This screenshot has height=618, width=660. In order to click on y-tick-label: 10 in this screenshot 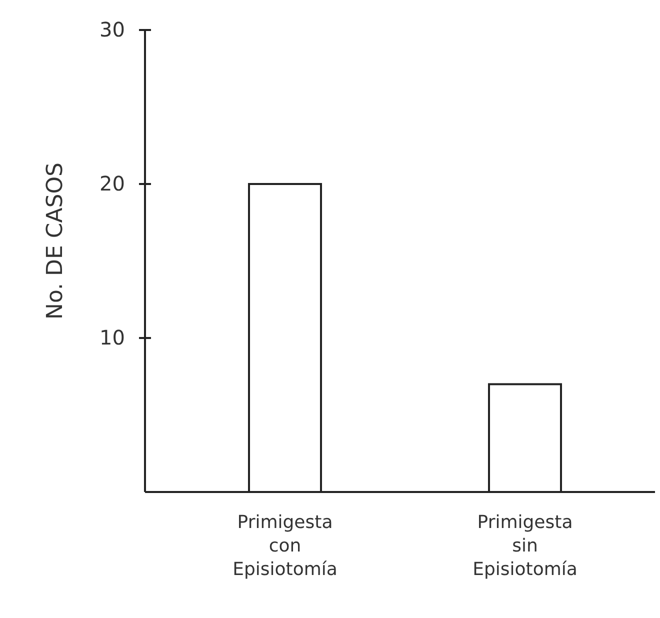, I will do `click(112, 337)`.